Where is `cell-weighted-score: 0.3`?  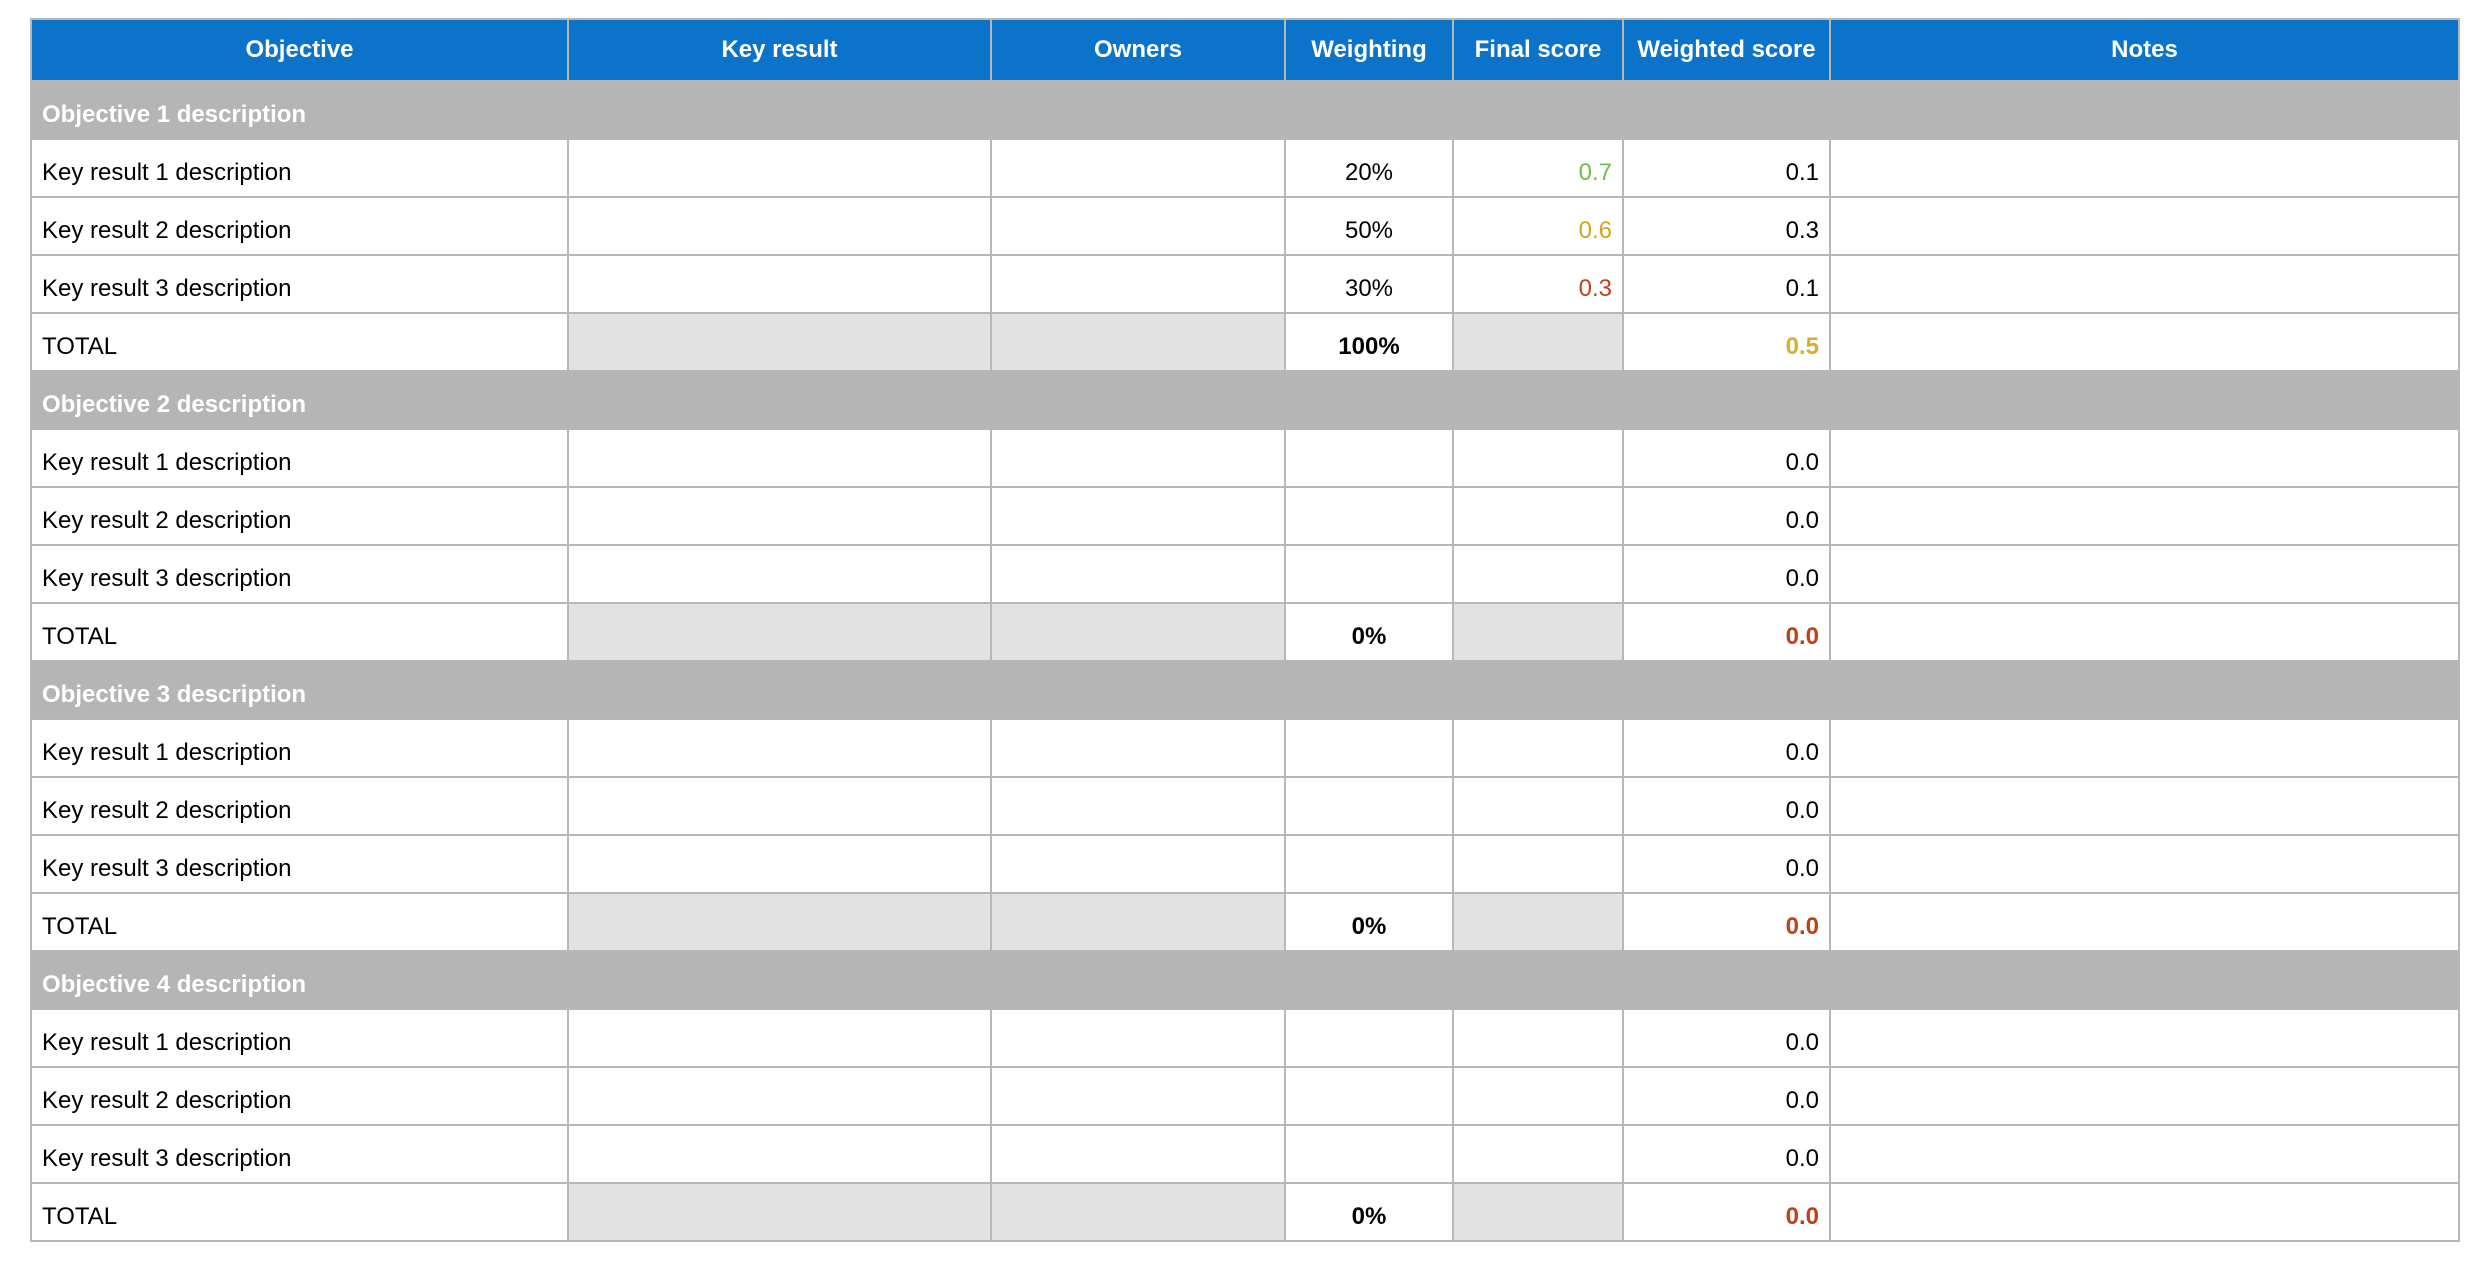 cell-weighted-score: 0.3 is located at coordinates (1726, 226).